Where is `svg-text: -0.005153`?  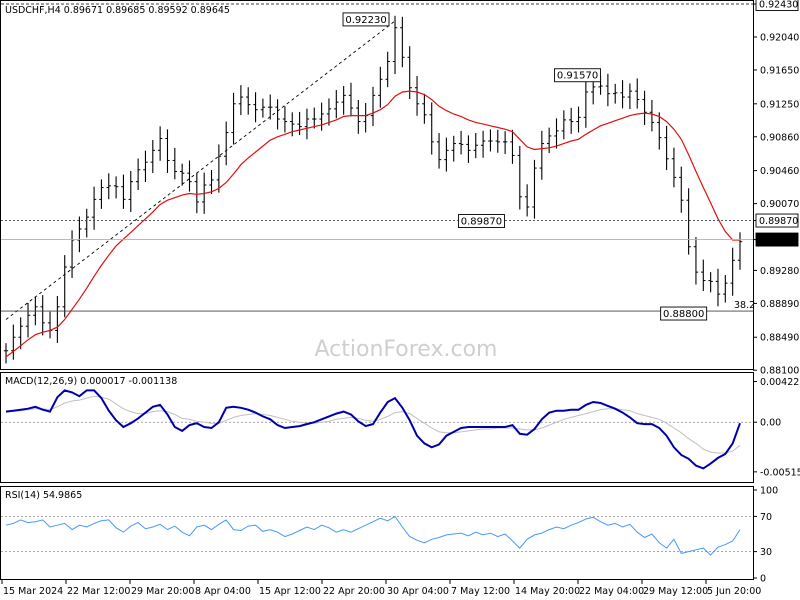
svg-text: -0.005153 is located at coordinates (780, 472).